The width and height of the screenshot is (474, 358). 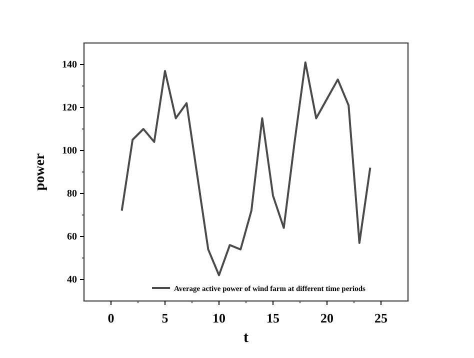 I want to click on y-tick-label: 120, so click(x=69, y=108).